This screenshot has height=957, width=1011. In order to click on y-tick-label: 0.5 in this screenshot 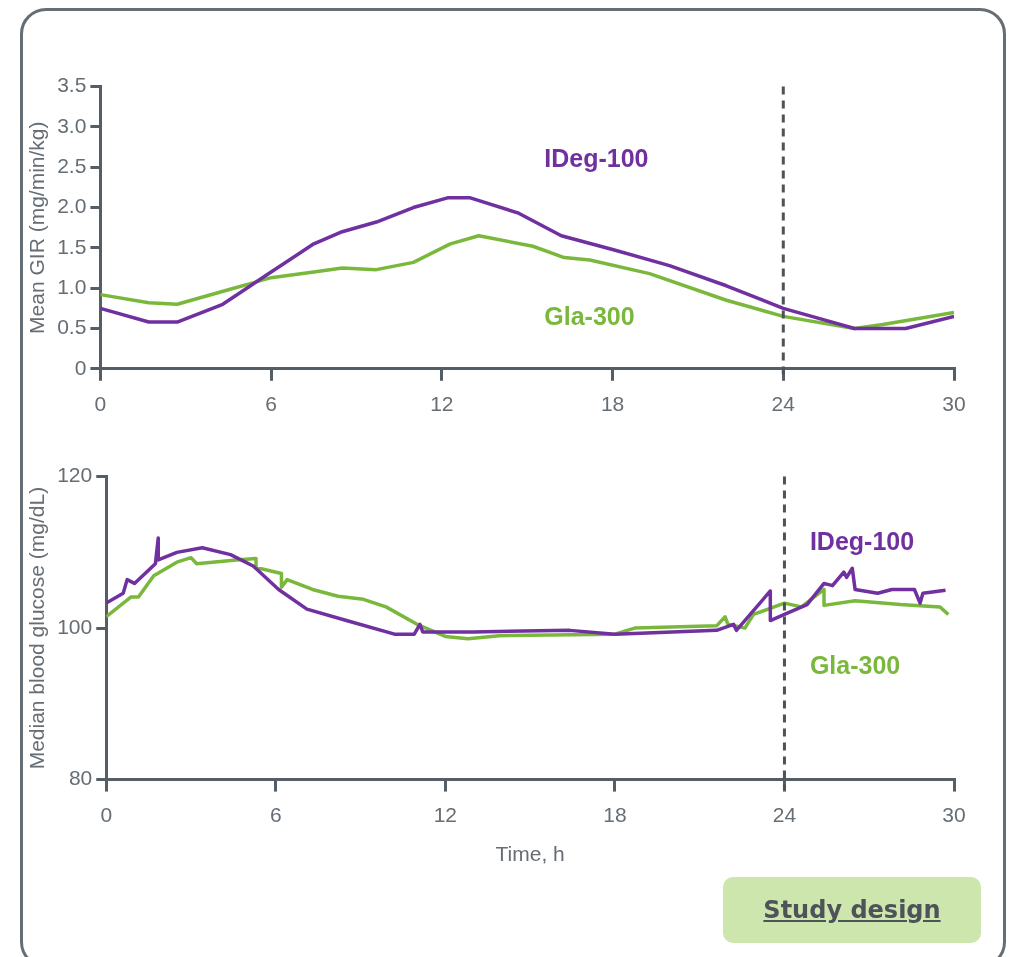, I will do `click(72, 327)`.